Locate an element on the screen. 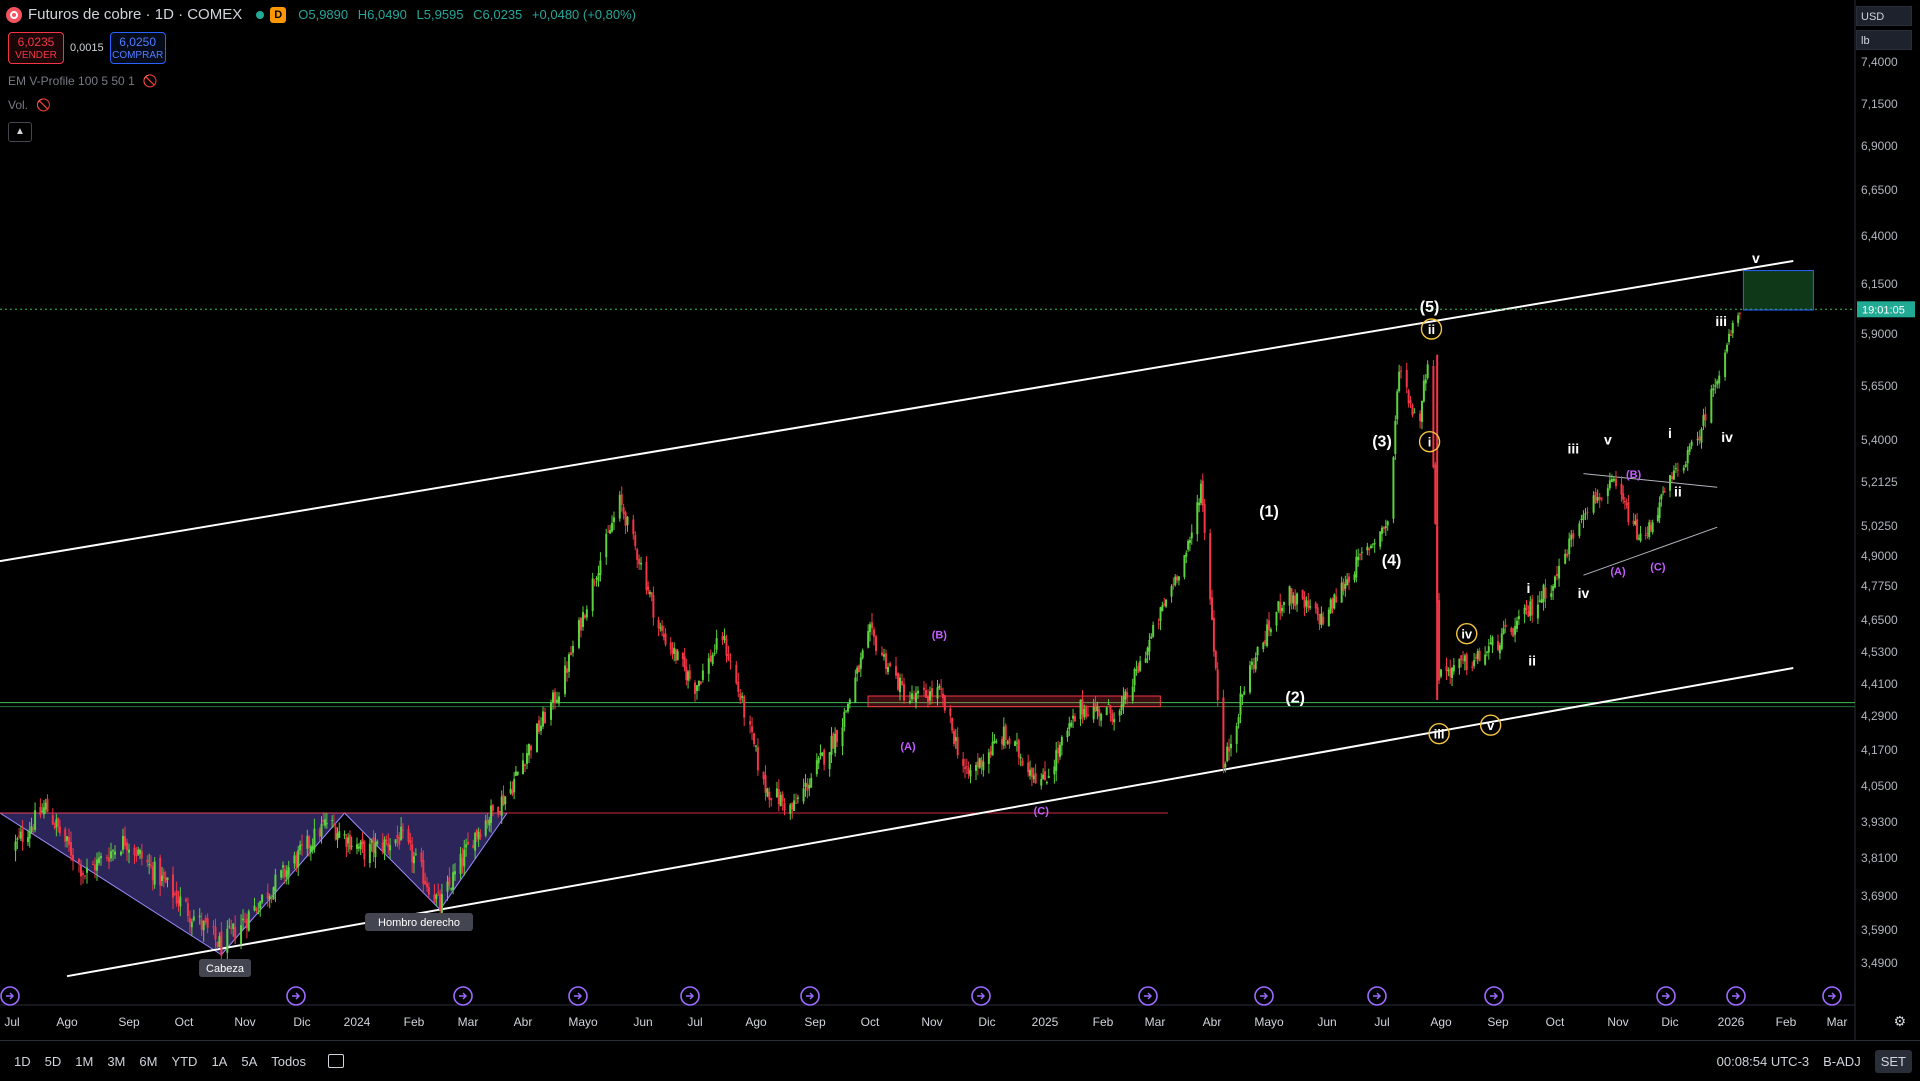 This screenshot has width=1920, height=1081. wave-label: iii is located at coordinates (1439, 734).